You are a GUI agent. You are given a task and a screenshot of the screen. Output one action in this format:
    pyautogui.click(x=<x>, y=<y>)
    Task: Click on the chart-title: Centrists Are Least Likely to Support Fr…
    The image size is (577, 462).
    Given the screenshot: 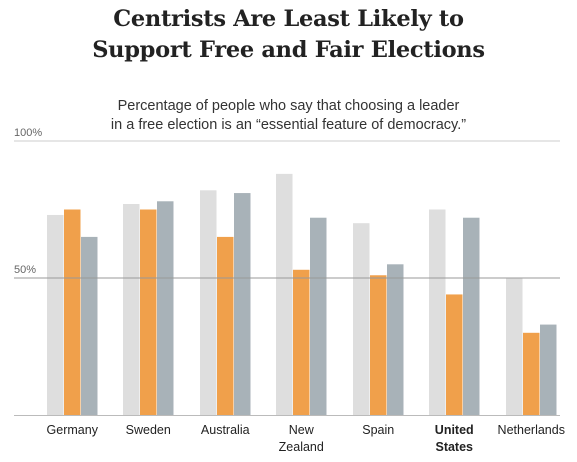 What is the action you would take?
    pyautogui.click(x=288, y=35)
    